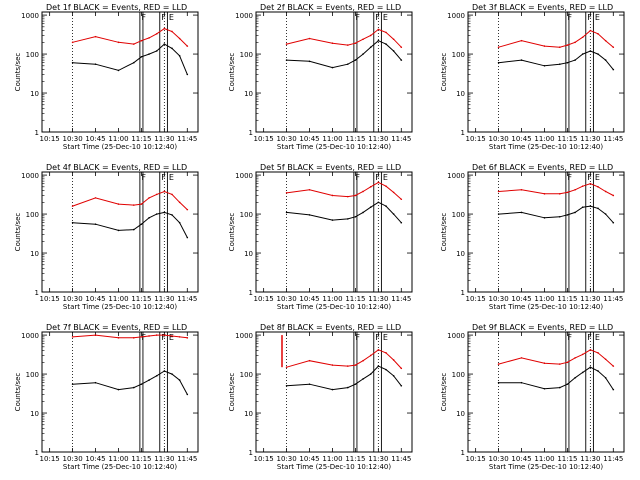 This screenshot has height=480, width=640. I want to click on y-tick-label: 100, so click(32, 215).